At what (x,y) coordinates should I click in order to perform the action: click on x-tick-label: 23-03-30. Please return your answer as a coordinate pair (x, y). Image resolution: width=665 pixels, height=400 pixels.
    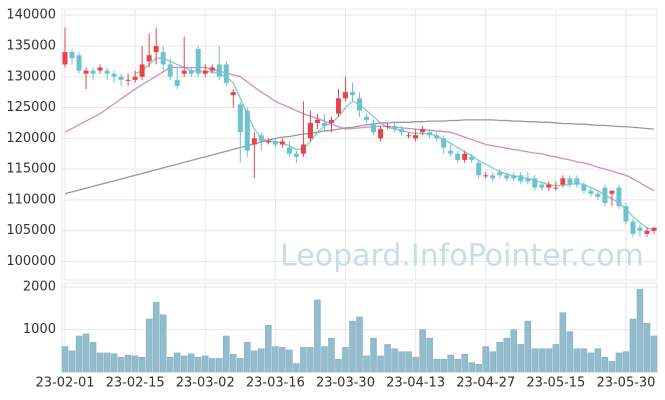
    Looking at the image, I should click on (345, 383).